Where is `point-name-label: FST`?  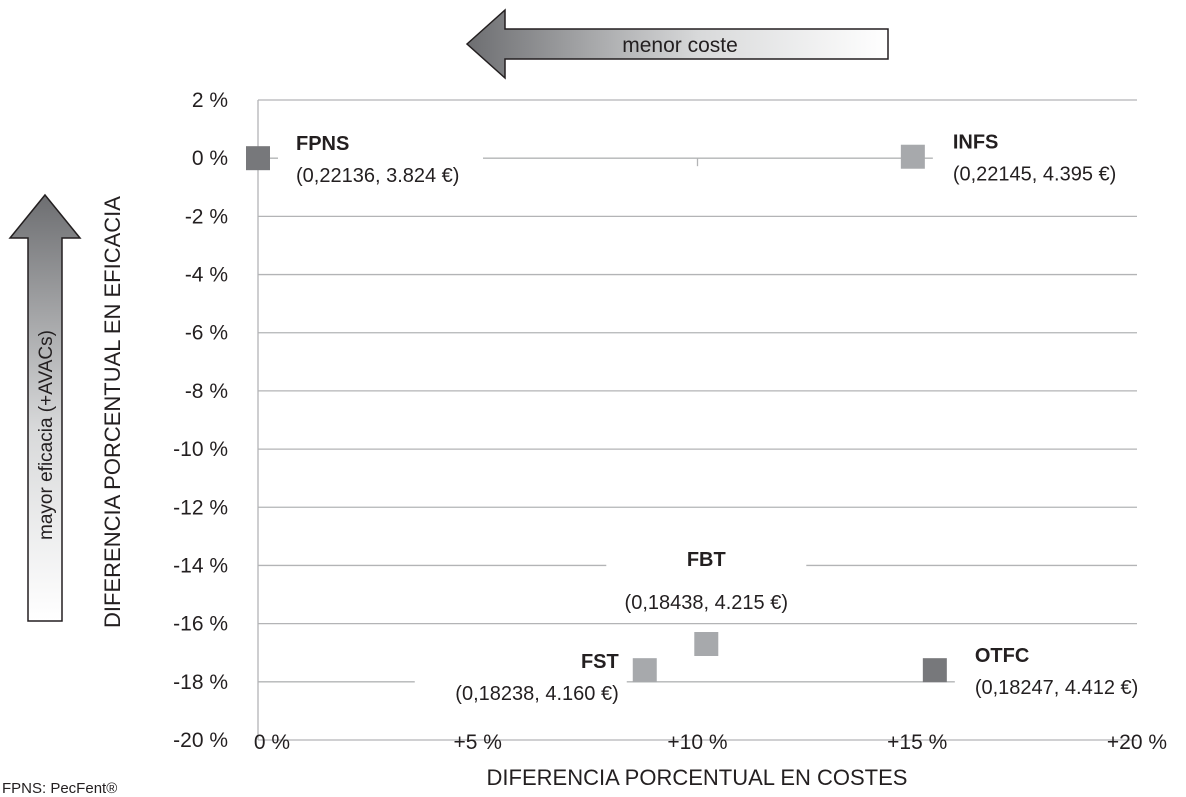 point-name-label: FST is located at coordinates (600, 662).